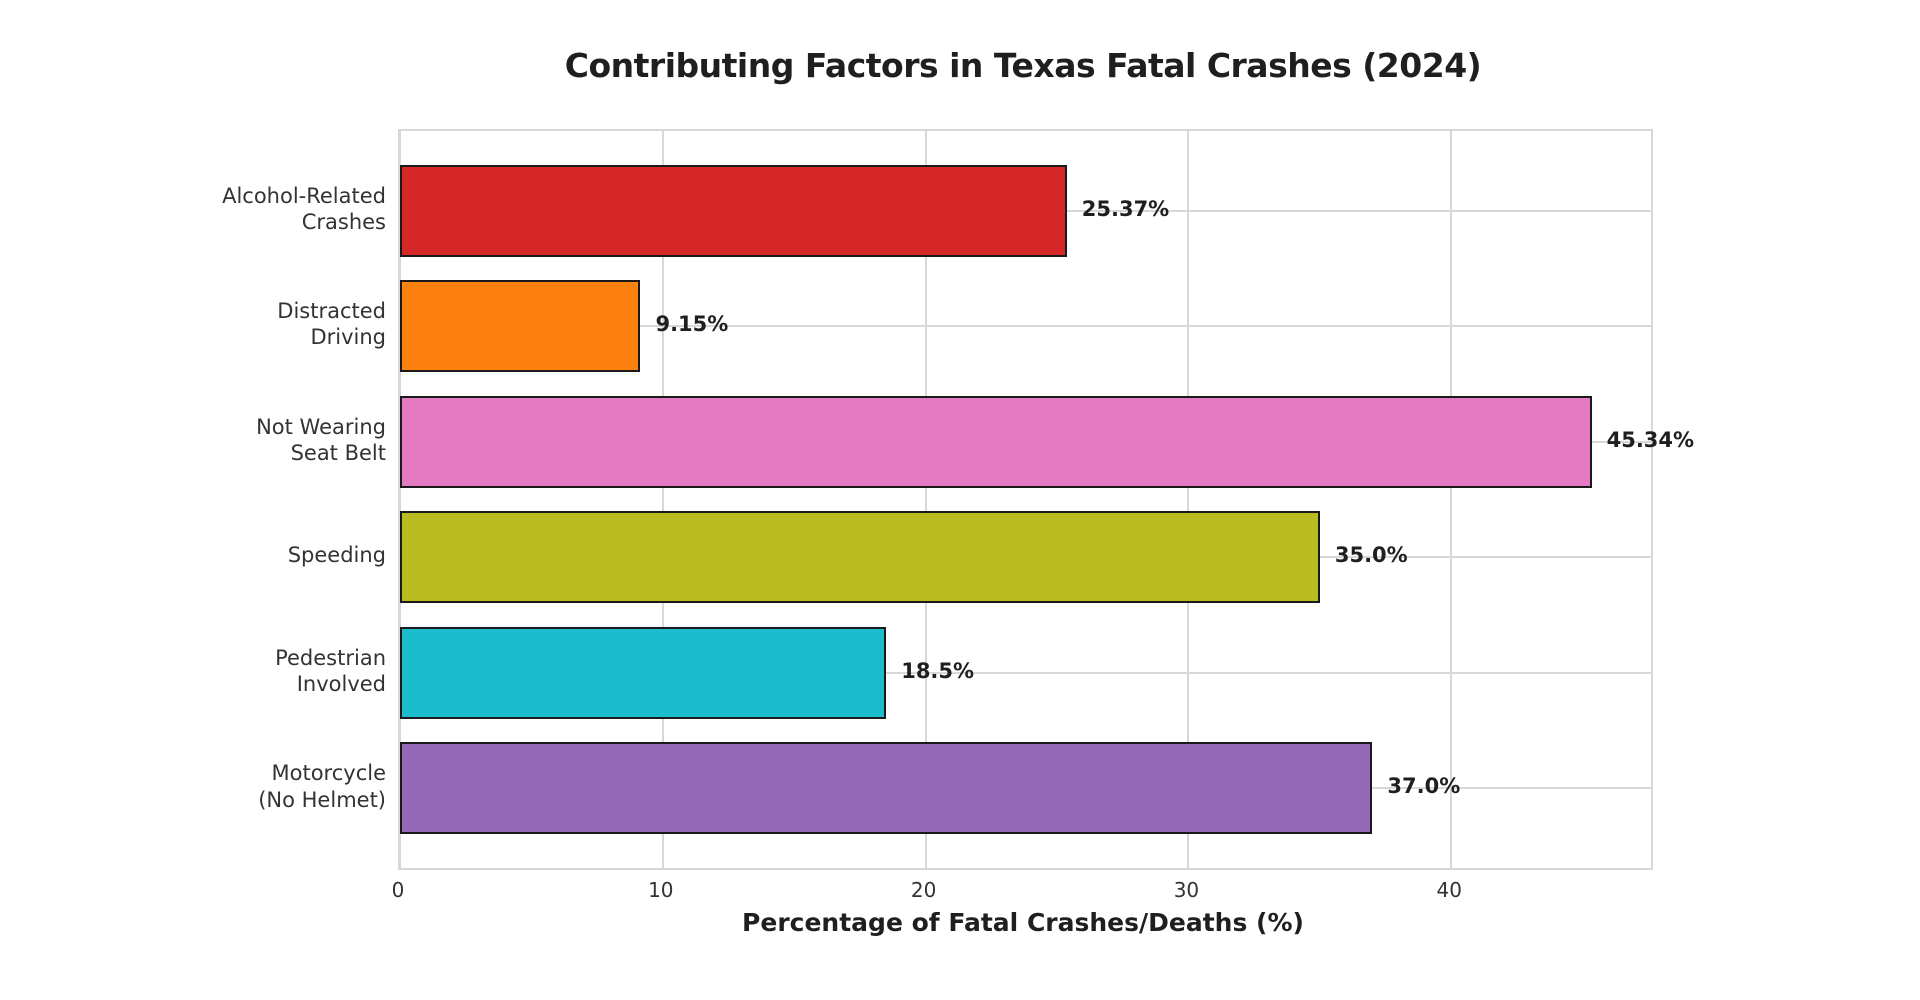 The image size is (1920, 1000). I want to click on bar-value-label: 25.37%, so click(1125, 208).